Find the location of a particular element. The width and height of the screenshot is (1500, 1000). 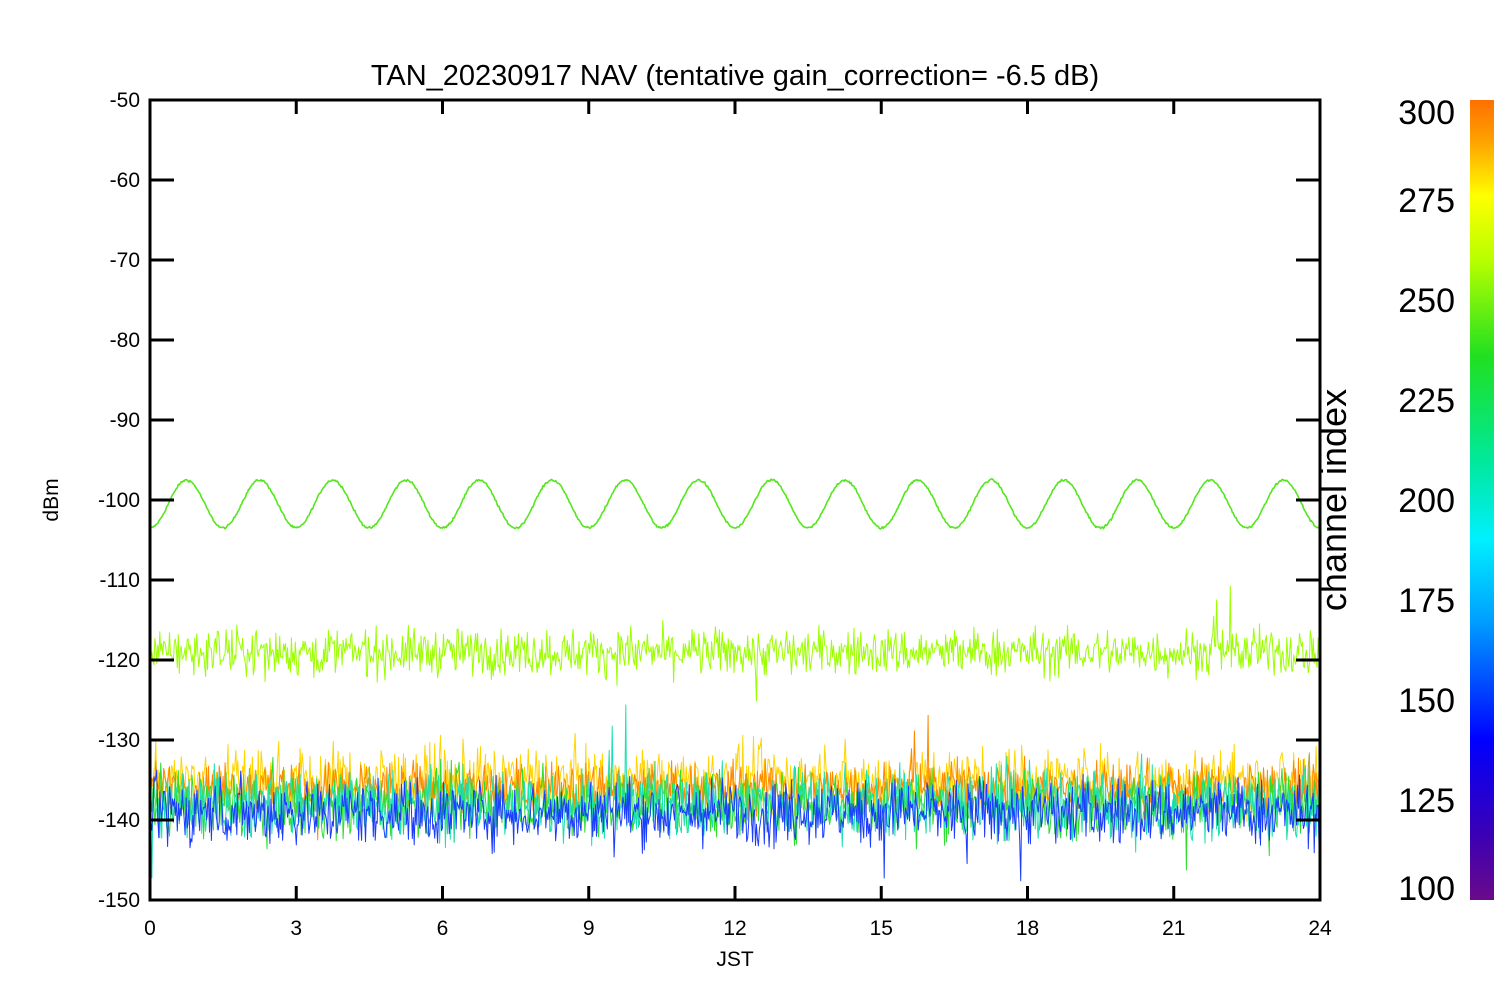

x-tick-label: 12 is located at coordinates (734, 928).